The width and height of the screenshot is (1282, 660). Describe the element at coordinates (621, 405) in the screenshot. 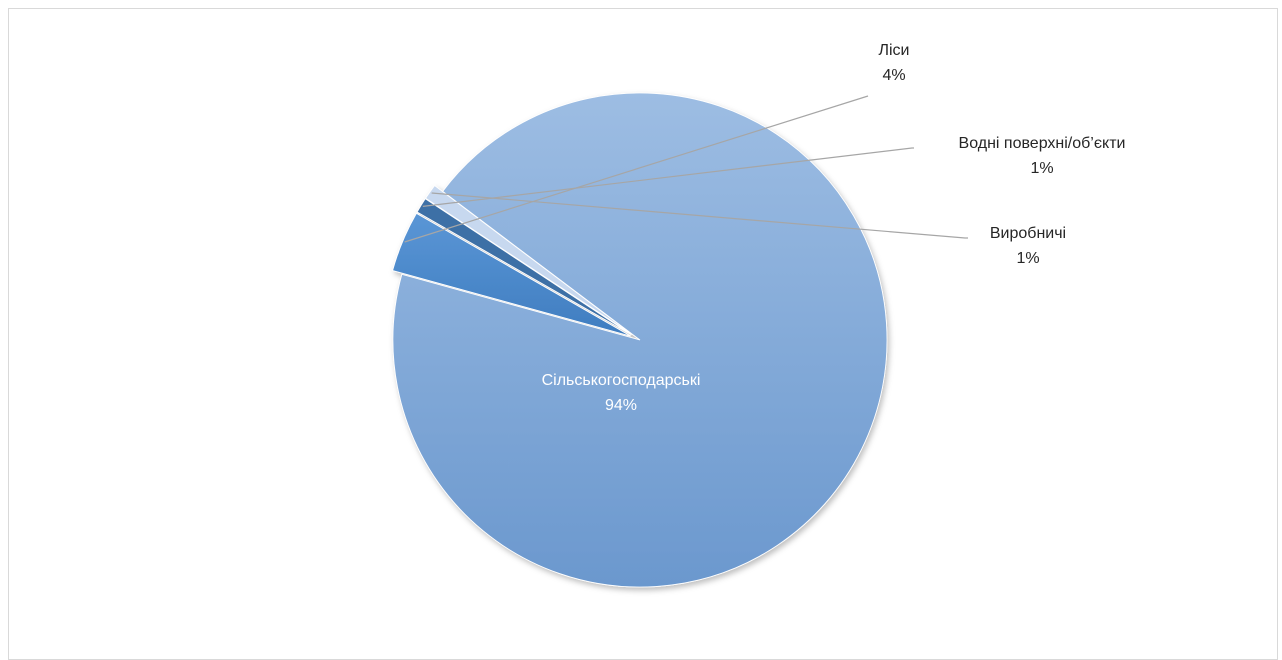

I see `slice-value-label: 94%` at that location.